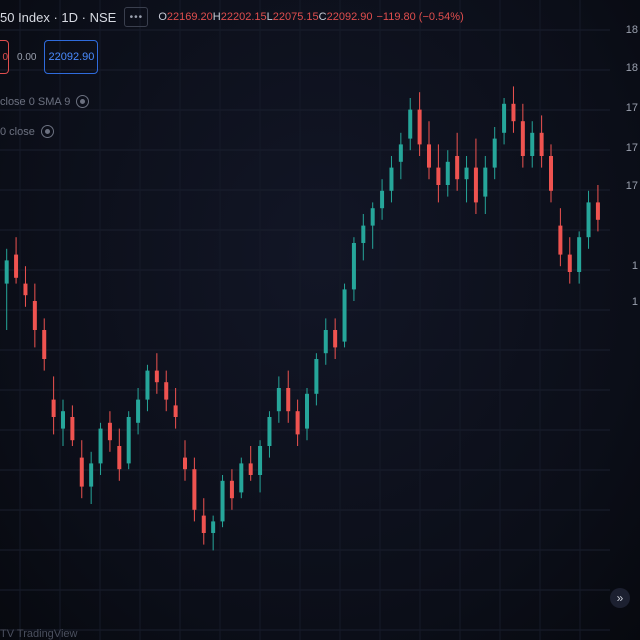 Image resolution: width=640 pixels, height=640 pixels. What do you see at coordinates (620, 598) in the screenshot?
I see `scroll-to-latest-button: »` at bounding box center [620, 598].